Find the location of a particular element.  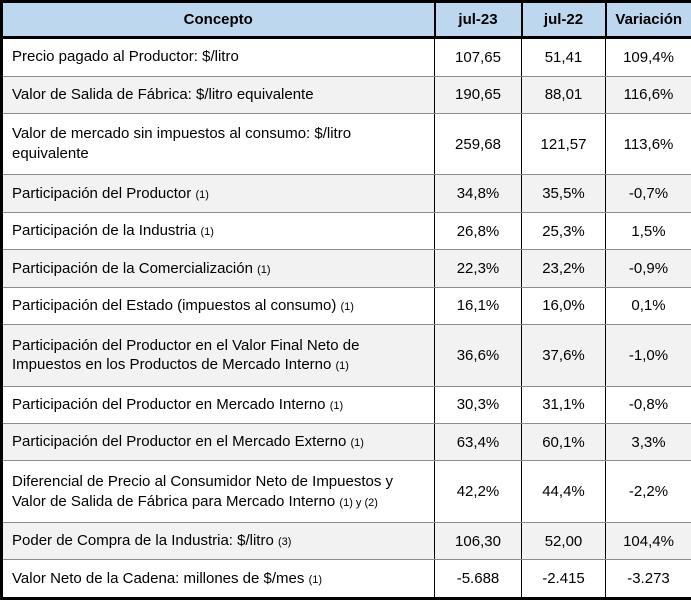

concepto-cell: Participación de la Comercialización (1) is located at coordinates (218, 268).